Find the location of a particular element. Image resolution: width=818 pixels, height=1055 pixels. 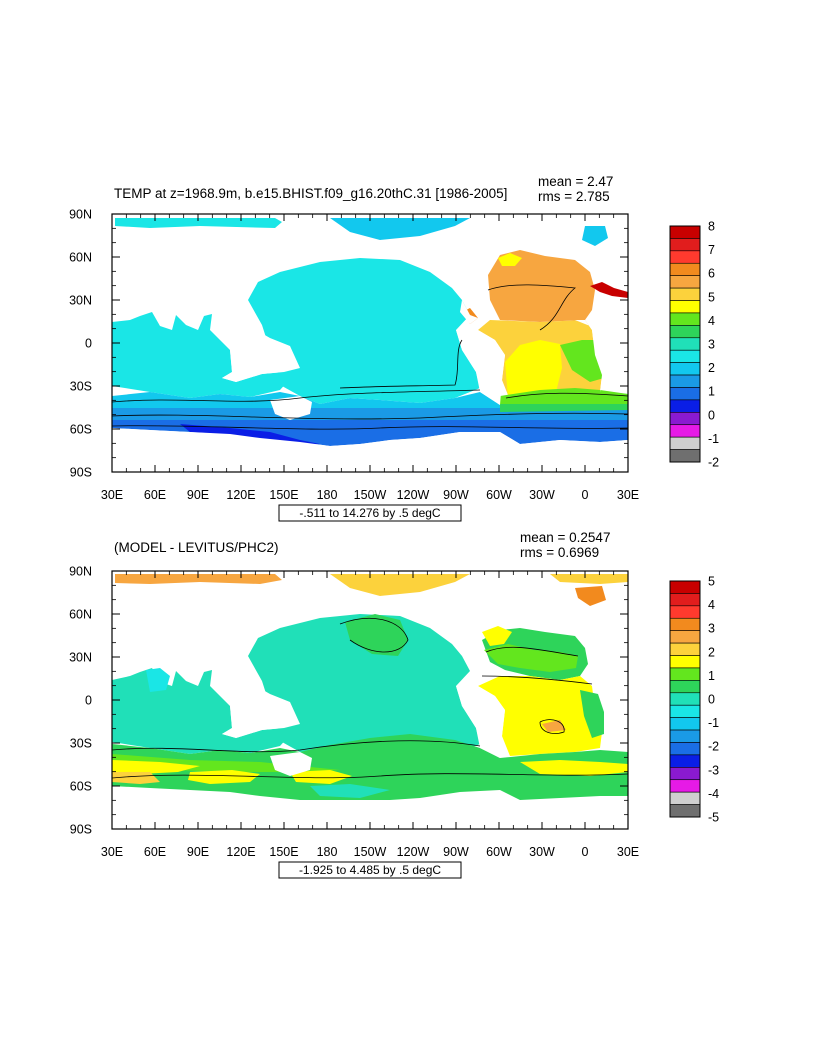

colorbar-label: -5 is located at coordinates (713, 818).